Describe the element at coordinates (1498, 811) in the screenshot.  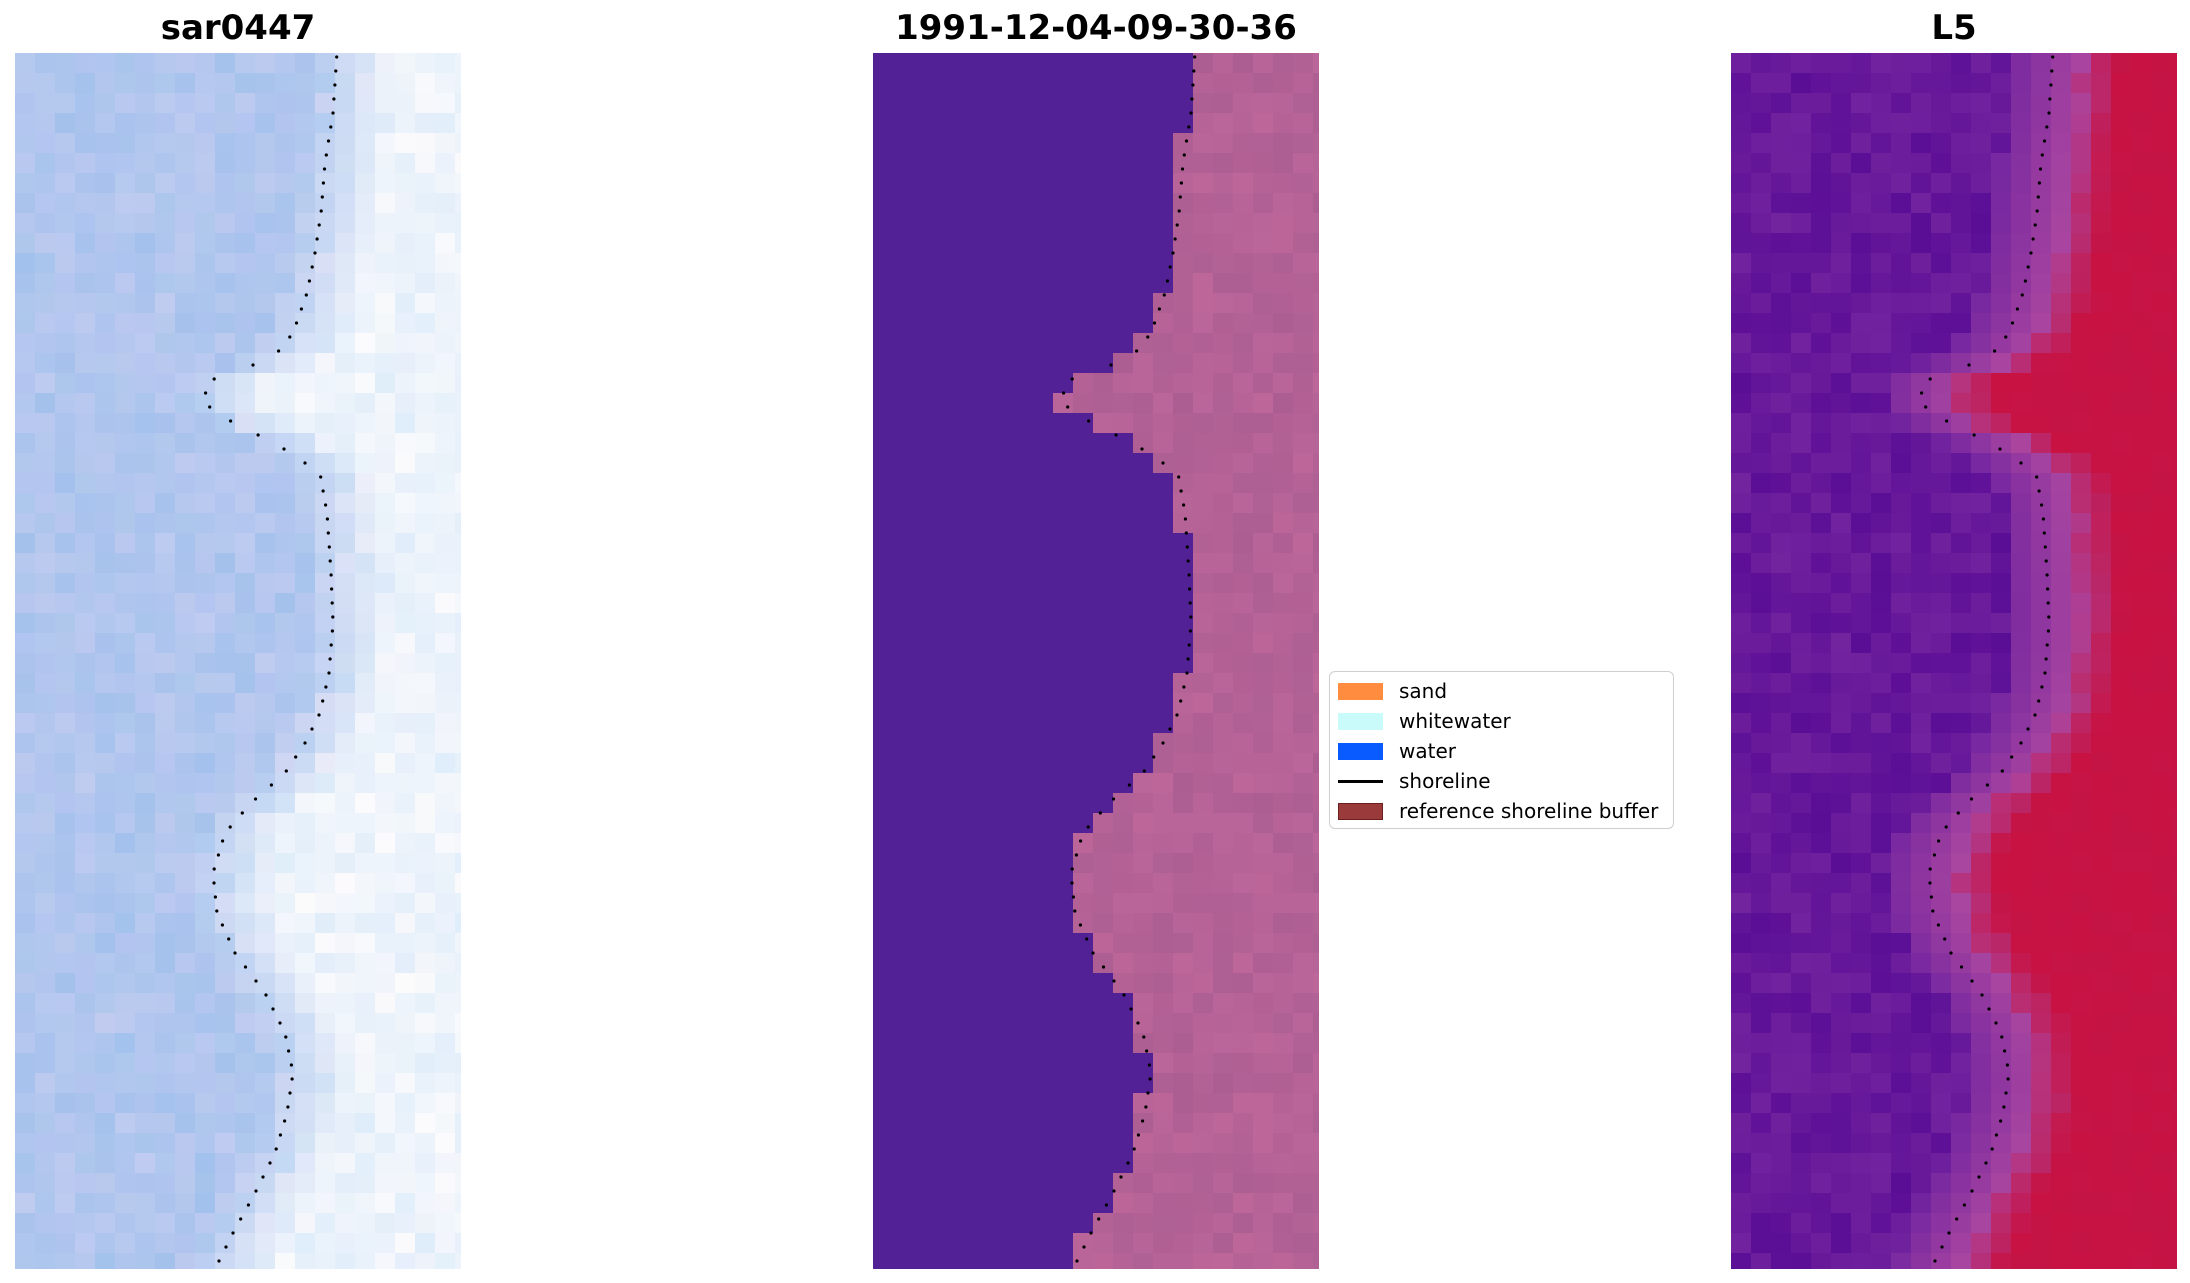
I see `legend-item-reference-buffer: reference shoreline buffer` at that location.